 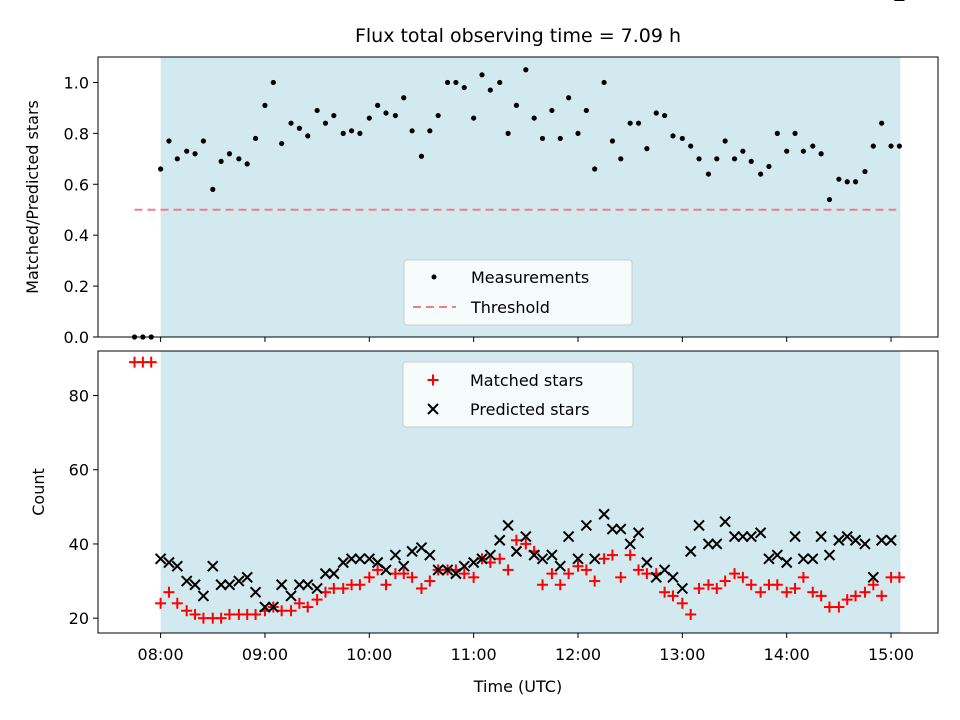 I want to click on legend-predicted-label: Predicted stars, so click(x=530, y=409).